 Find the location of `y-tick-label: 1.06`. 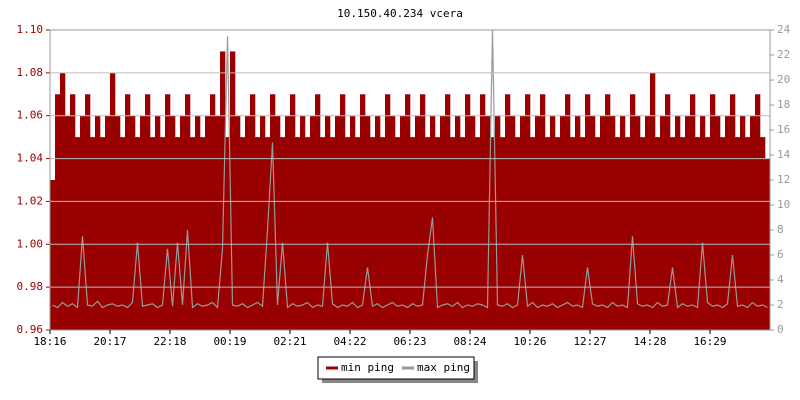

y-tick-label: 1.06 is located at coordinates (30, 115).